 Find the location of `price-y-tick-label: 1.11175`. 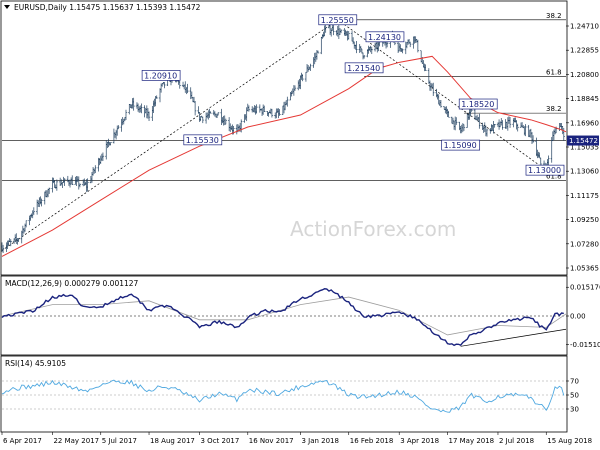

price-y-tick-label: 1.11175 is located at coordinates (584, 196).